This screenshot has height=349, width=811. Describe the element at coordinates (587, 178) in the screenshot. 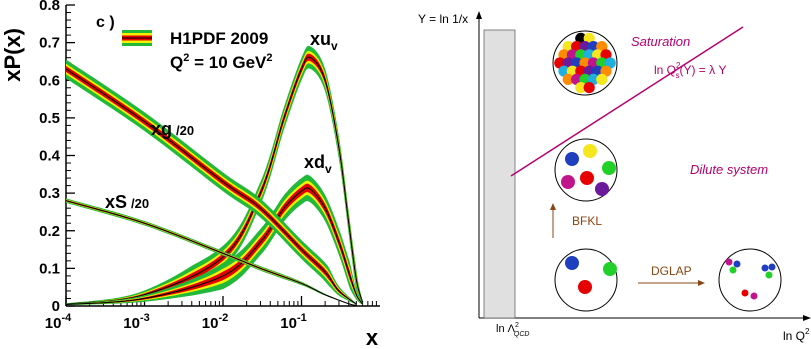

I see `parton-red` at that location.